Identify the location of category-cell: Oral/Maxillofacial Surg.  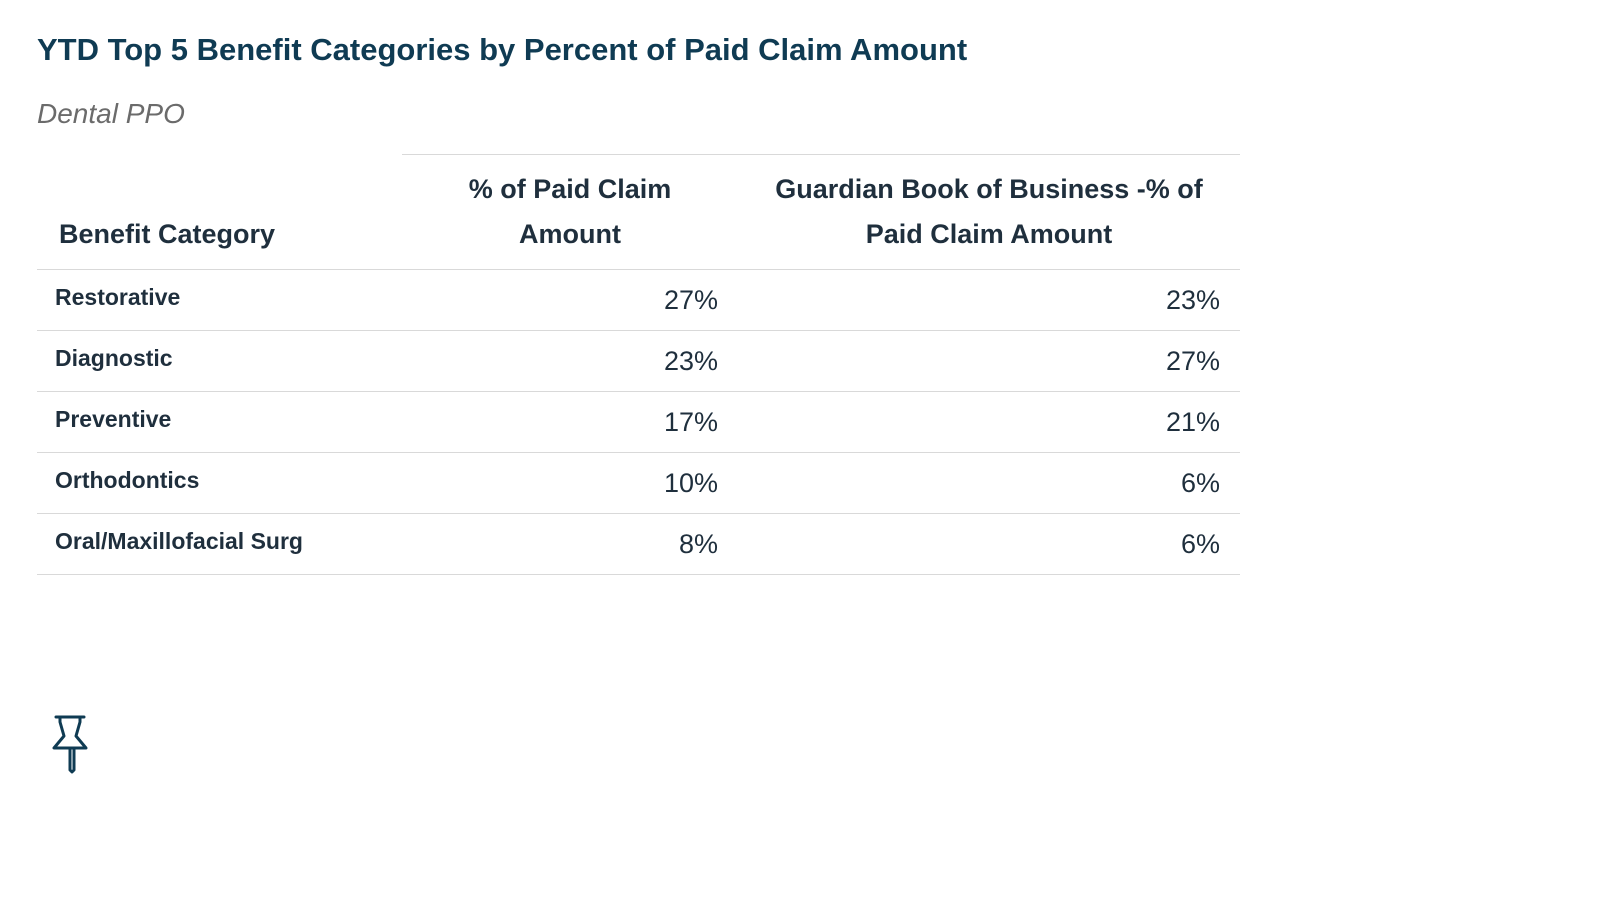
(219, 544).